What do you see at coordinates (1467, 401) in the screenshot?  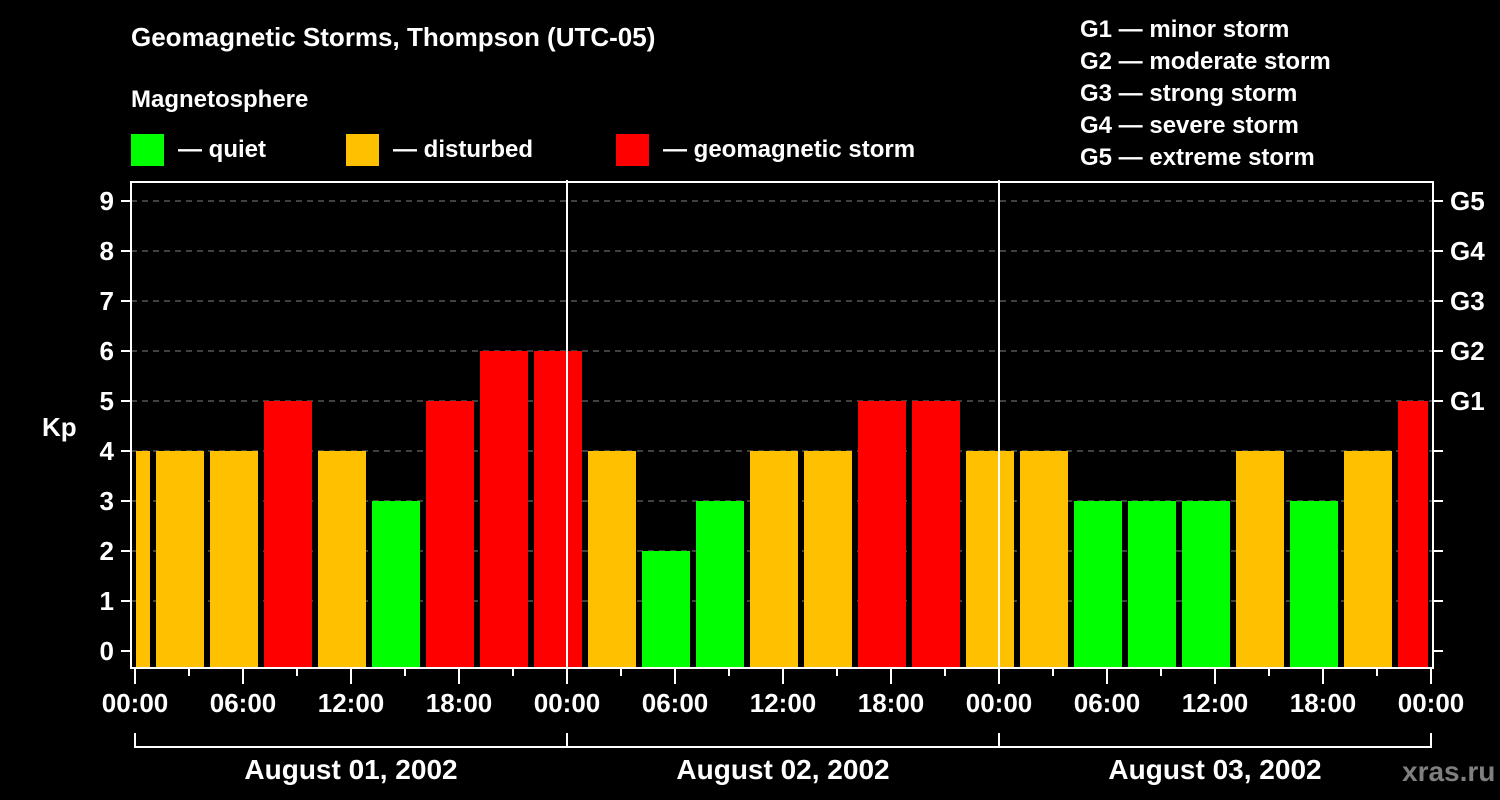 I see `g-tick-label: G1` at bounding box center [1467, 401].